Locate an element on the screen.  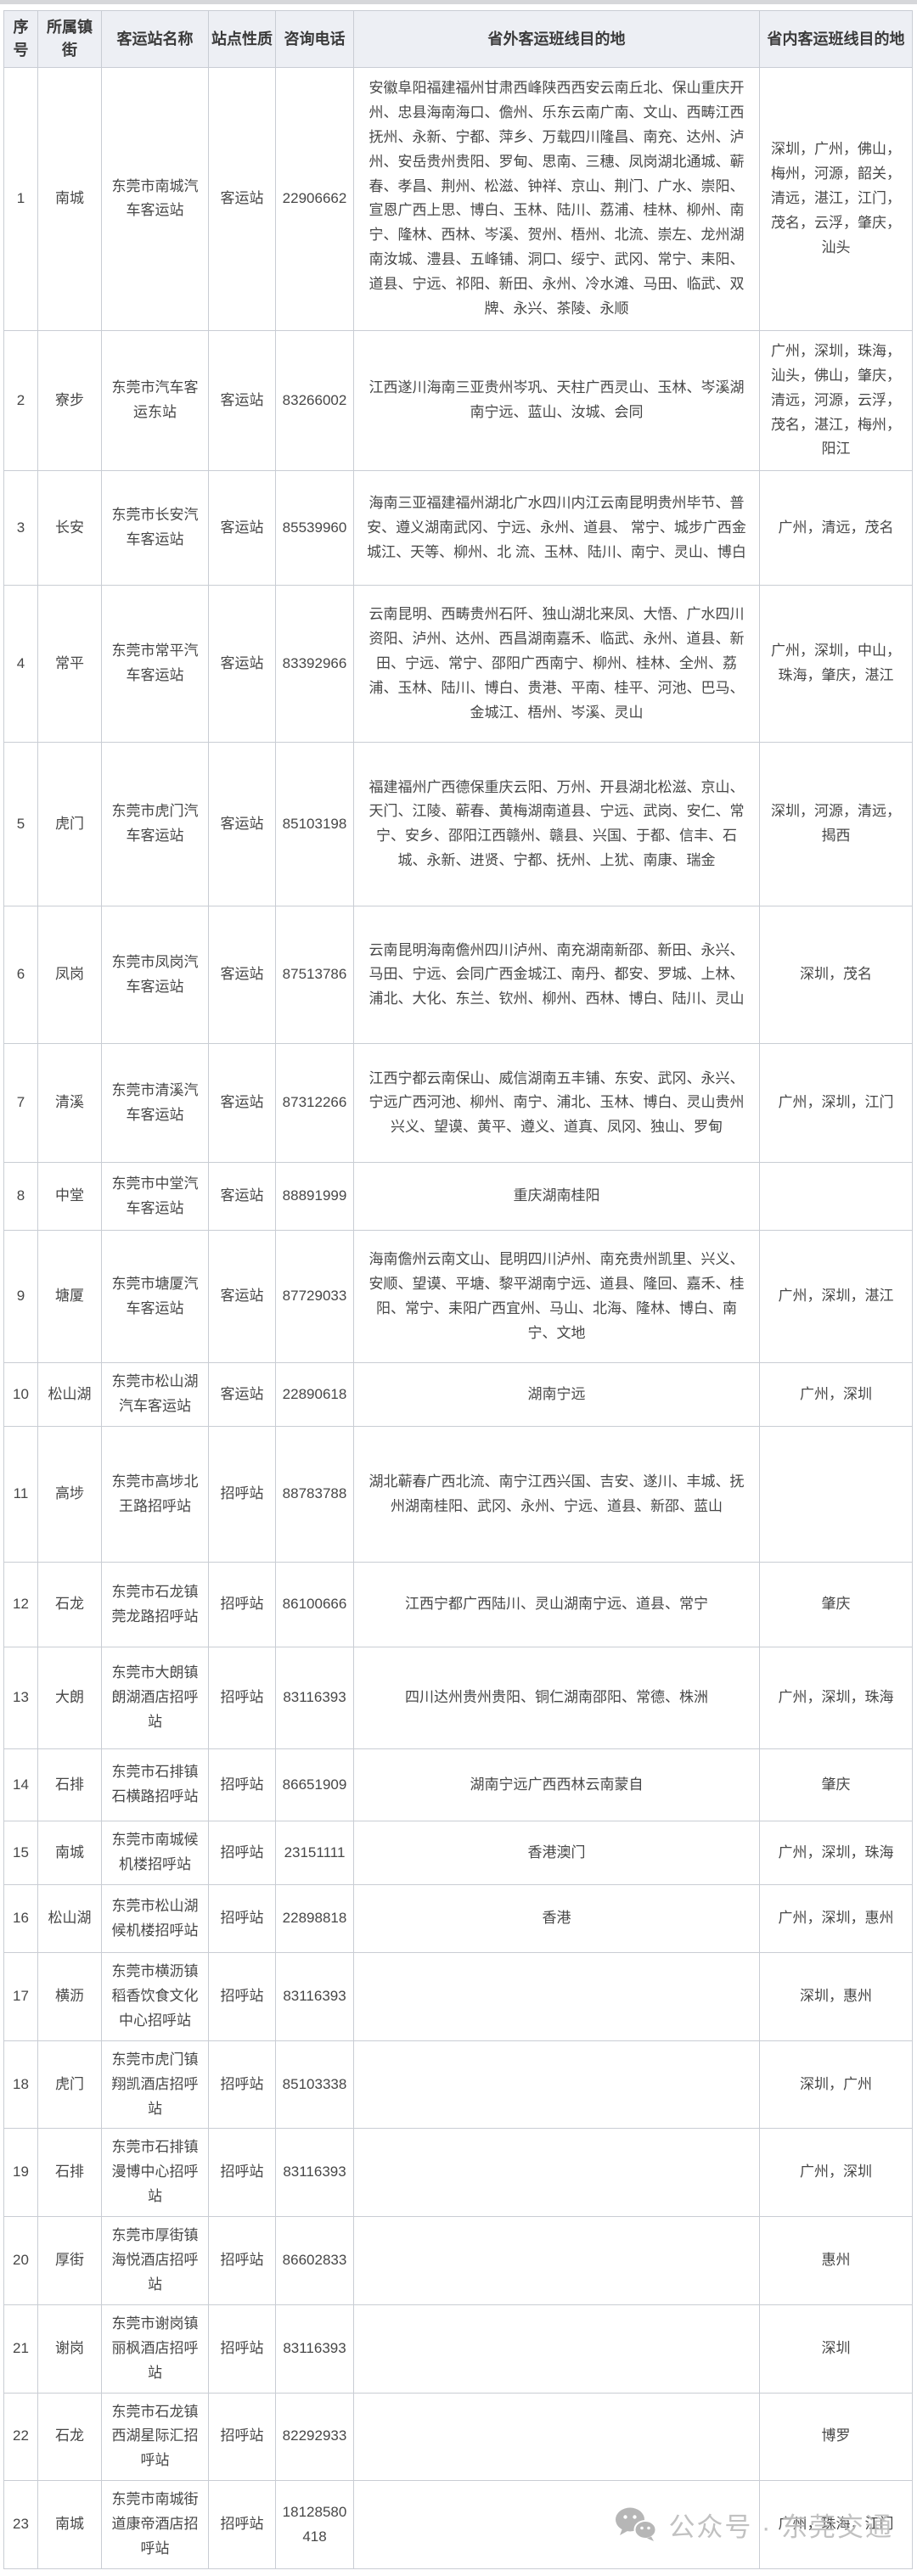
row-number: 22 is located at coordinates (20, 2437).